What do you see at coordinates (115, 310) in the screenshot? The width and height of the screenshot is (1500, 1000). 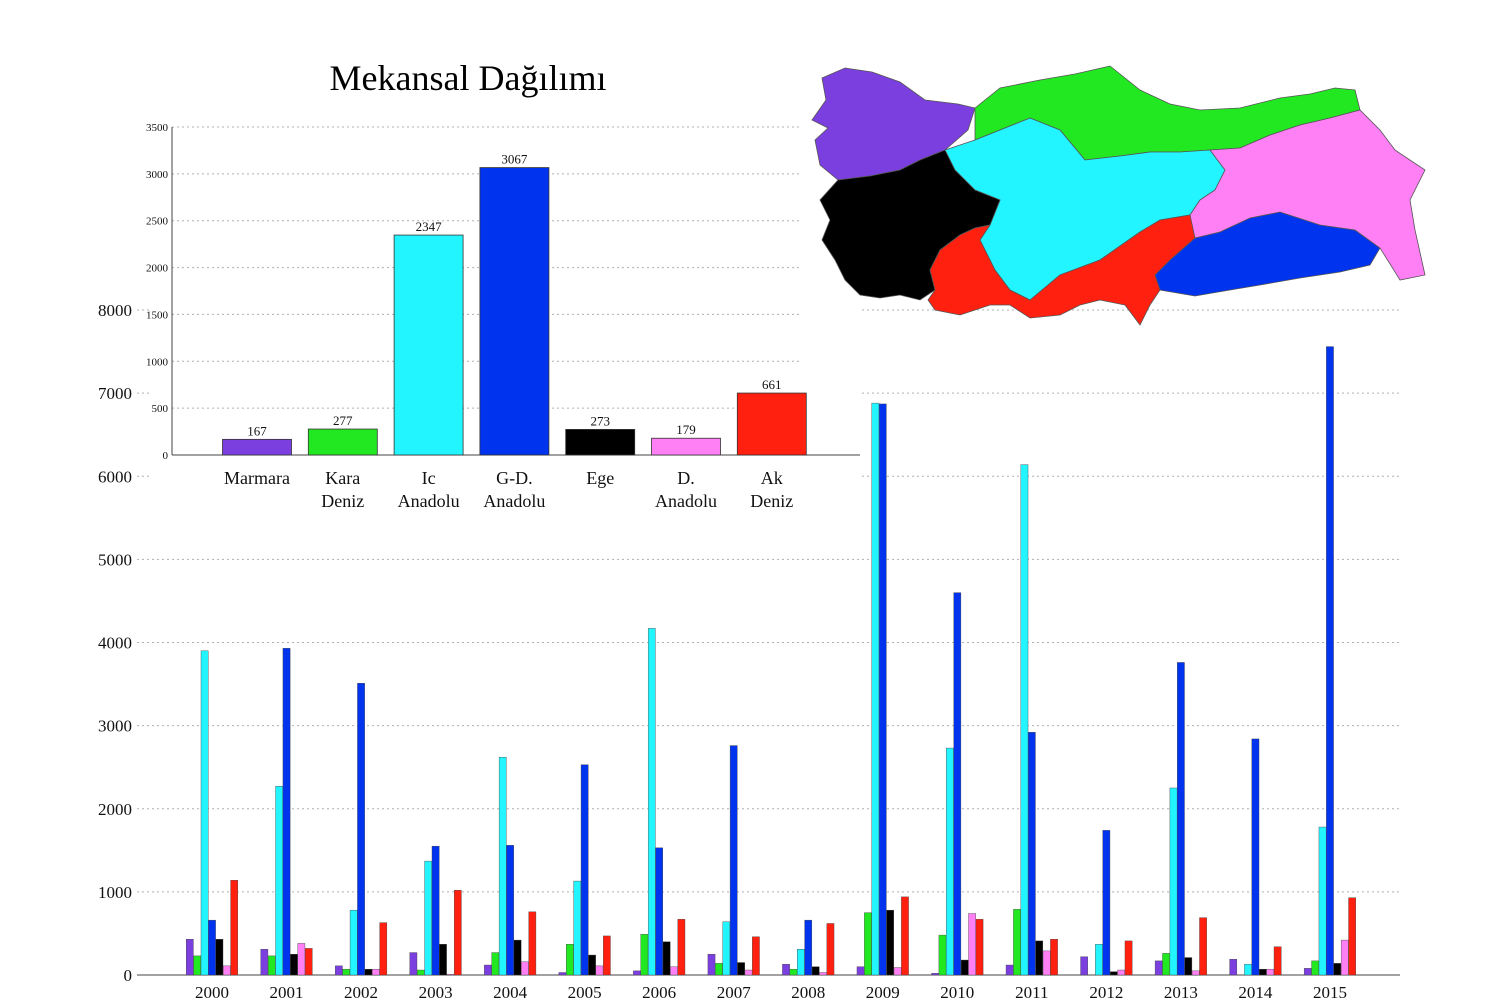 I see `main-y-tick-label: 8000` at bounding box center [115, 310].